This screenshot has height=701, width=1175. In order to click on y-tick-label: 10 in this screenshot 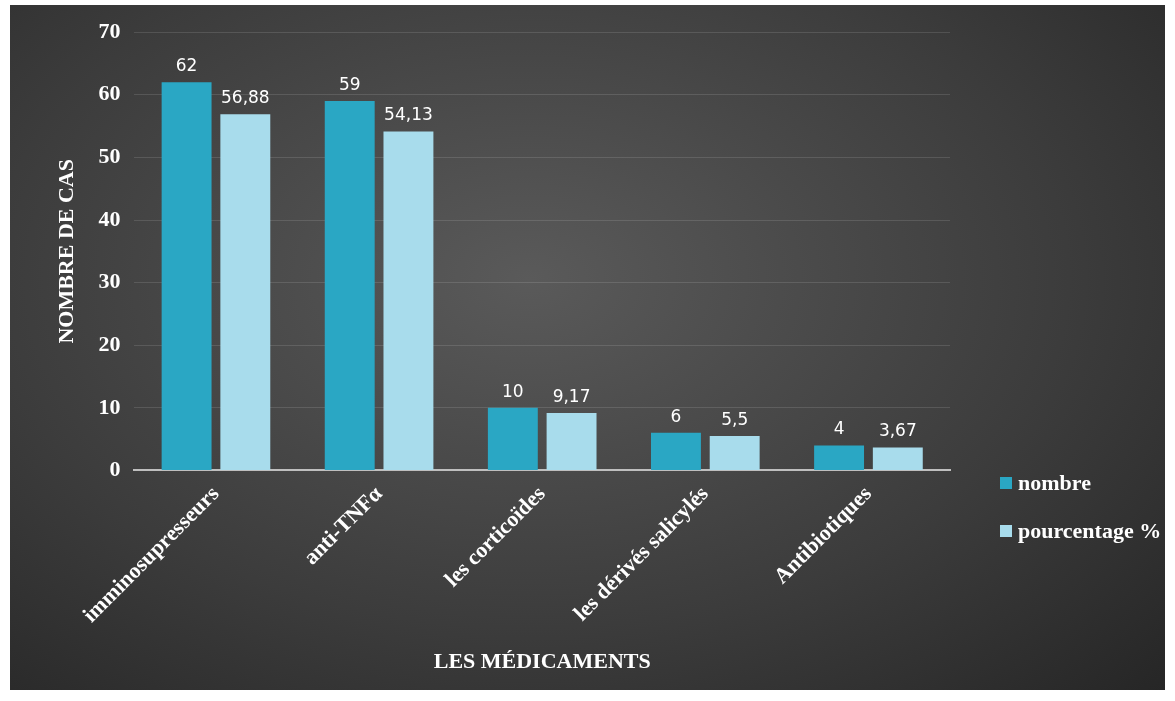, I will do `click(109, 406)`.